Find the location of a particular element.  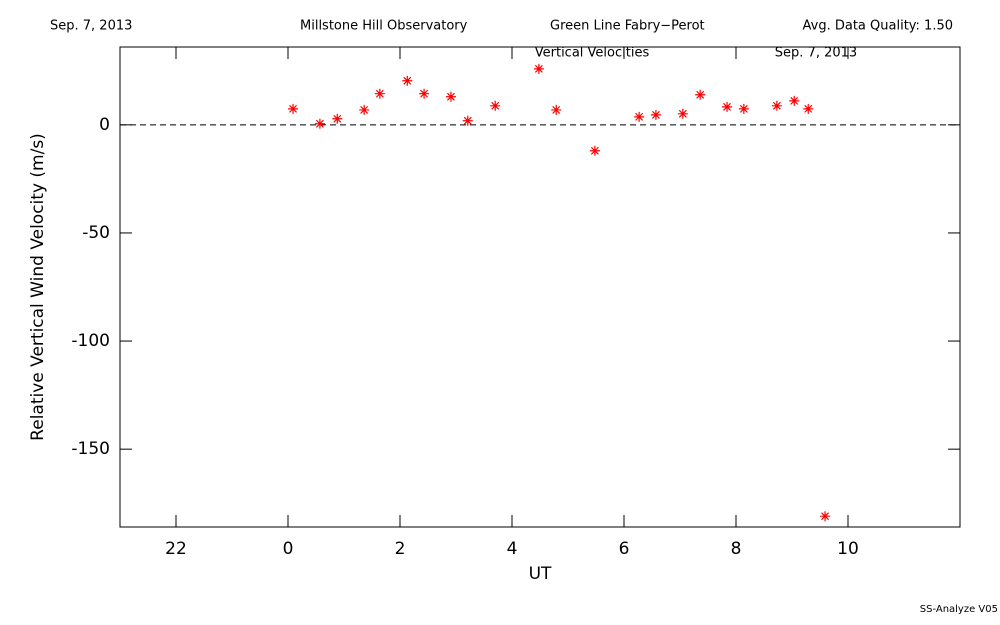

chart-title: Vertical Velocities is located at coordinates (592, 53).